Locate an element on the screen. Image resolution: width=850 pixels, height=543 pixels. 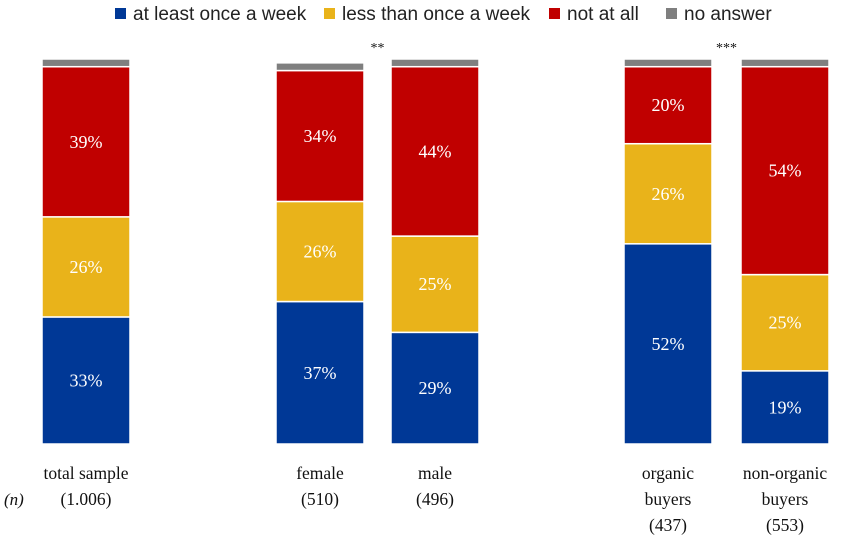
data-label: 20% is located at coordinates (668, 105).